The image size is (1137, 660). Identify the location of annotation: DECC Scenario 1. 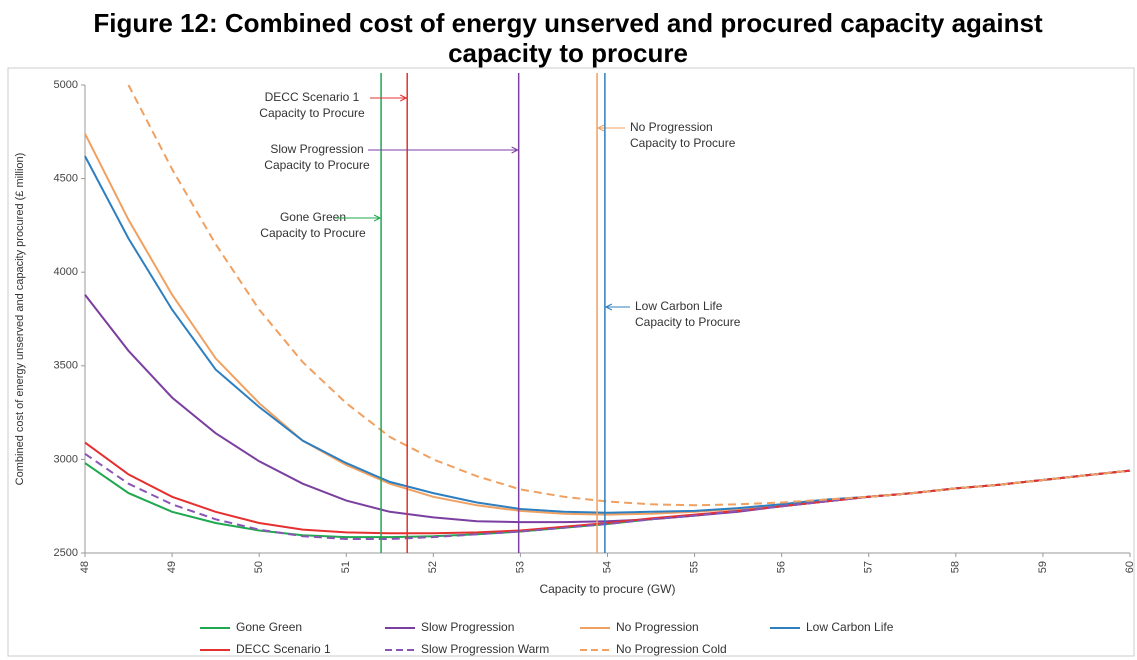
(312, 97).